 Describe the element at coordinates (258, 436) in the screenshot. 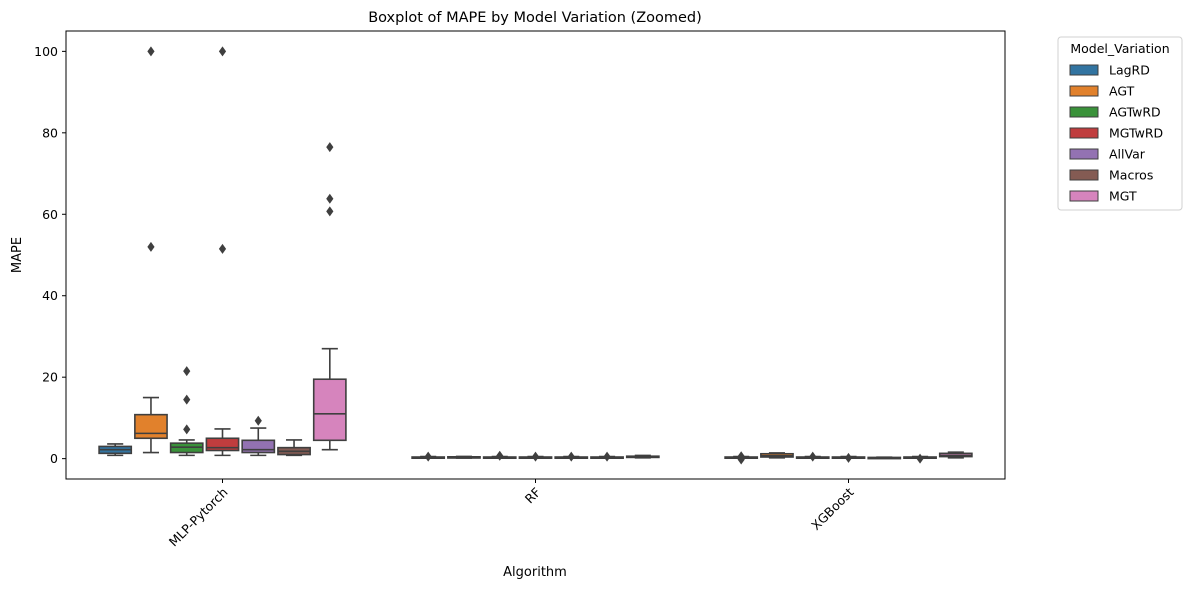

I see `box-AllVar-MLP-Pytorch` at that location.